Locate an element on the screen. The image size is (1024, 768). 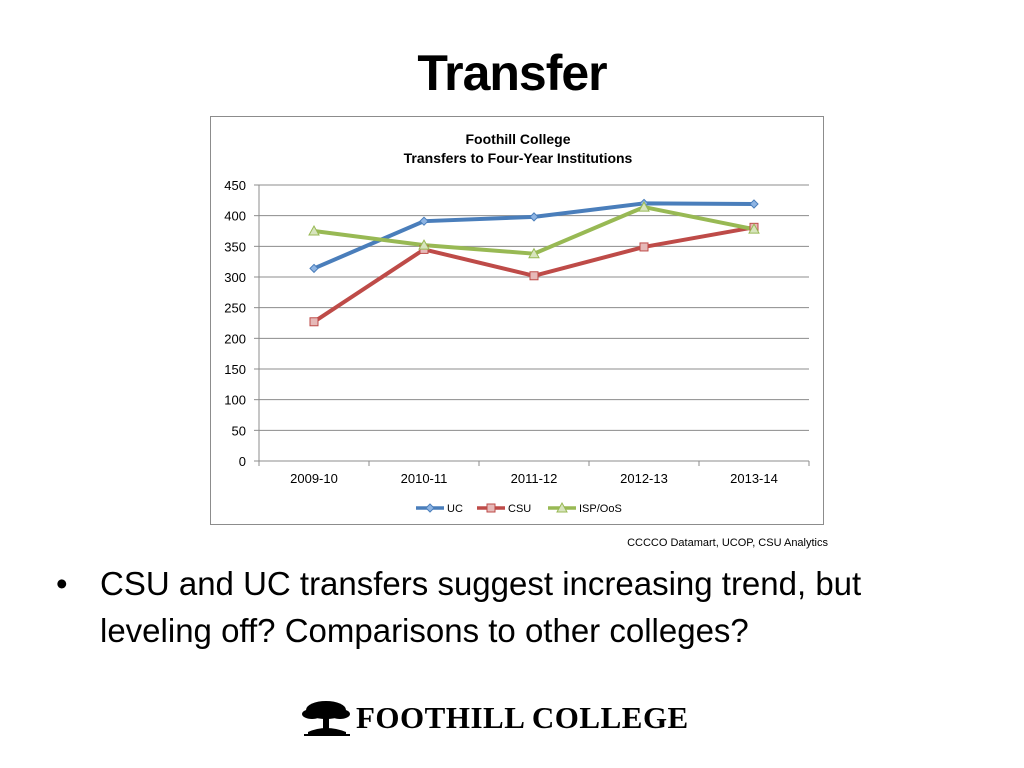
source-note: CCCCO Datamart, UCOP, CSU Analytics is located at coordinates (727, 543).